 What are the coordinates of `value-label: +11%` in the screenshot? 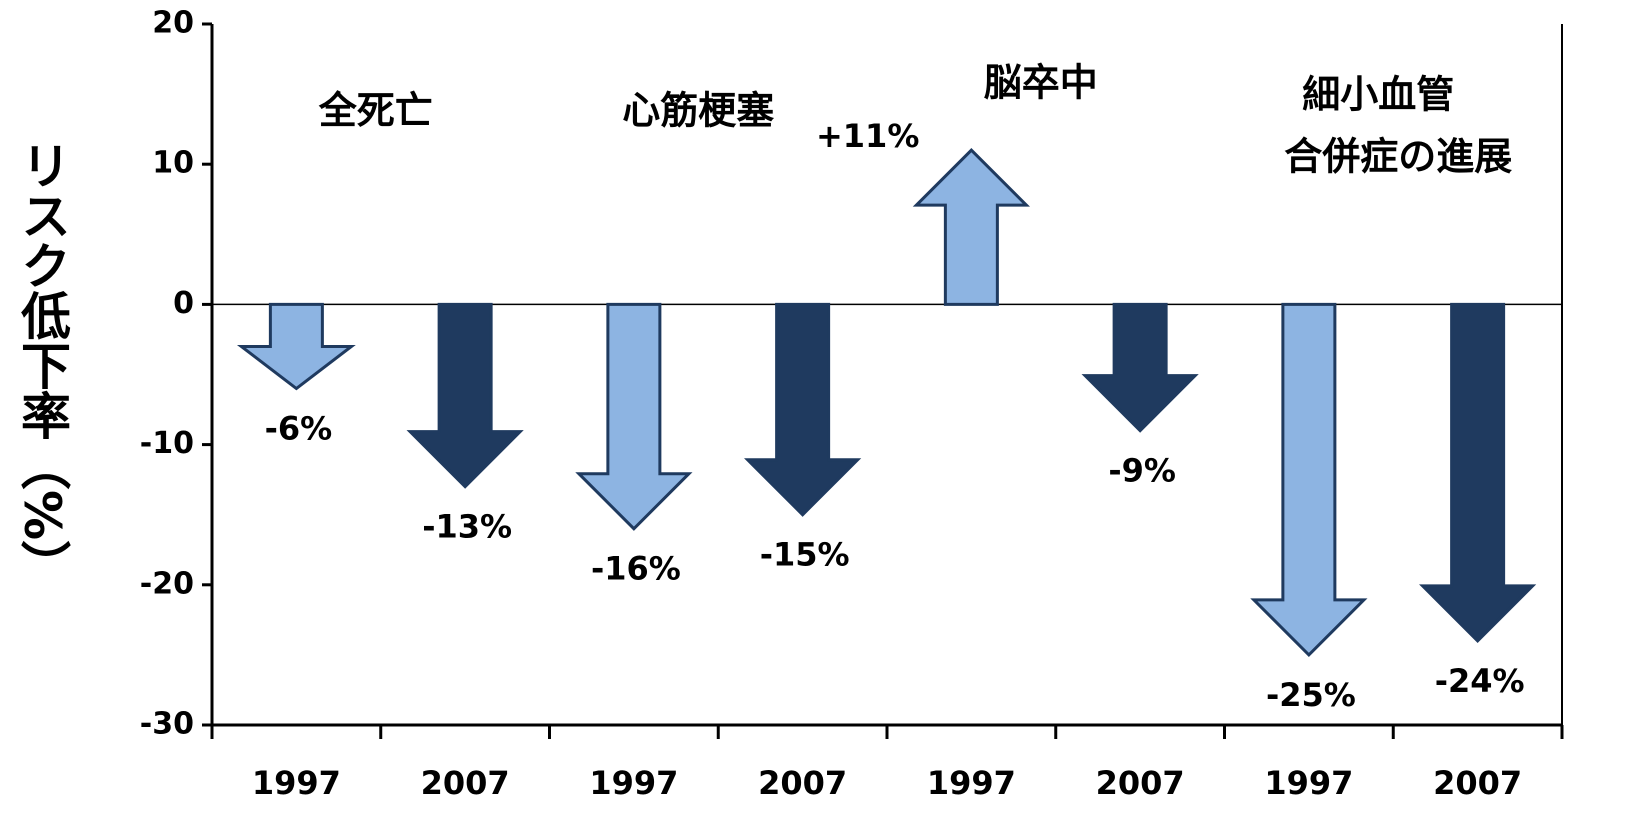 It's located at (867, 136).